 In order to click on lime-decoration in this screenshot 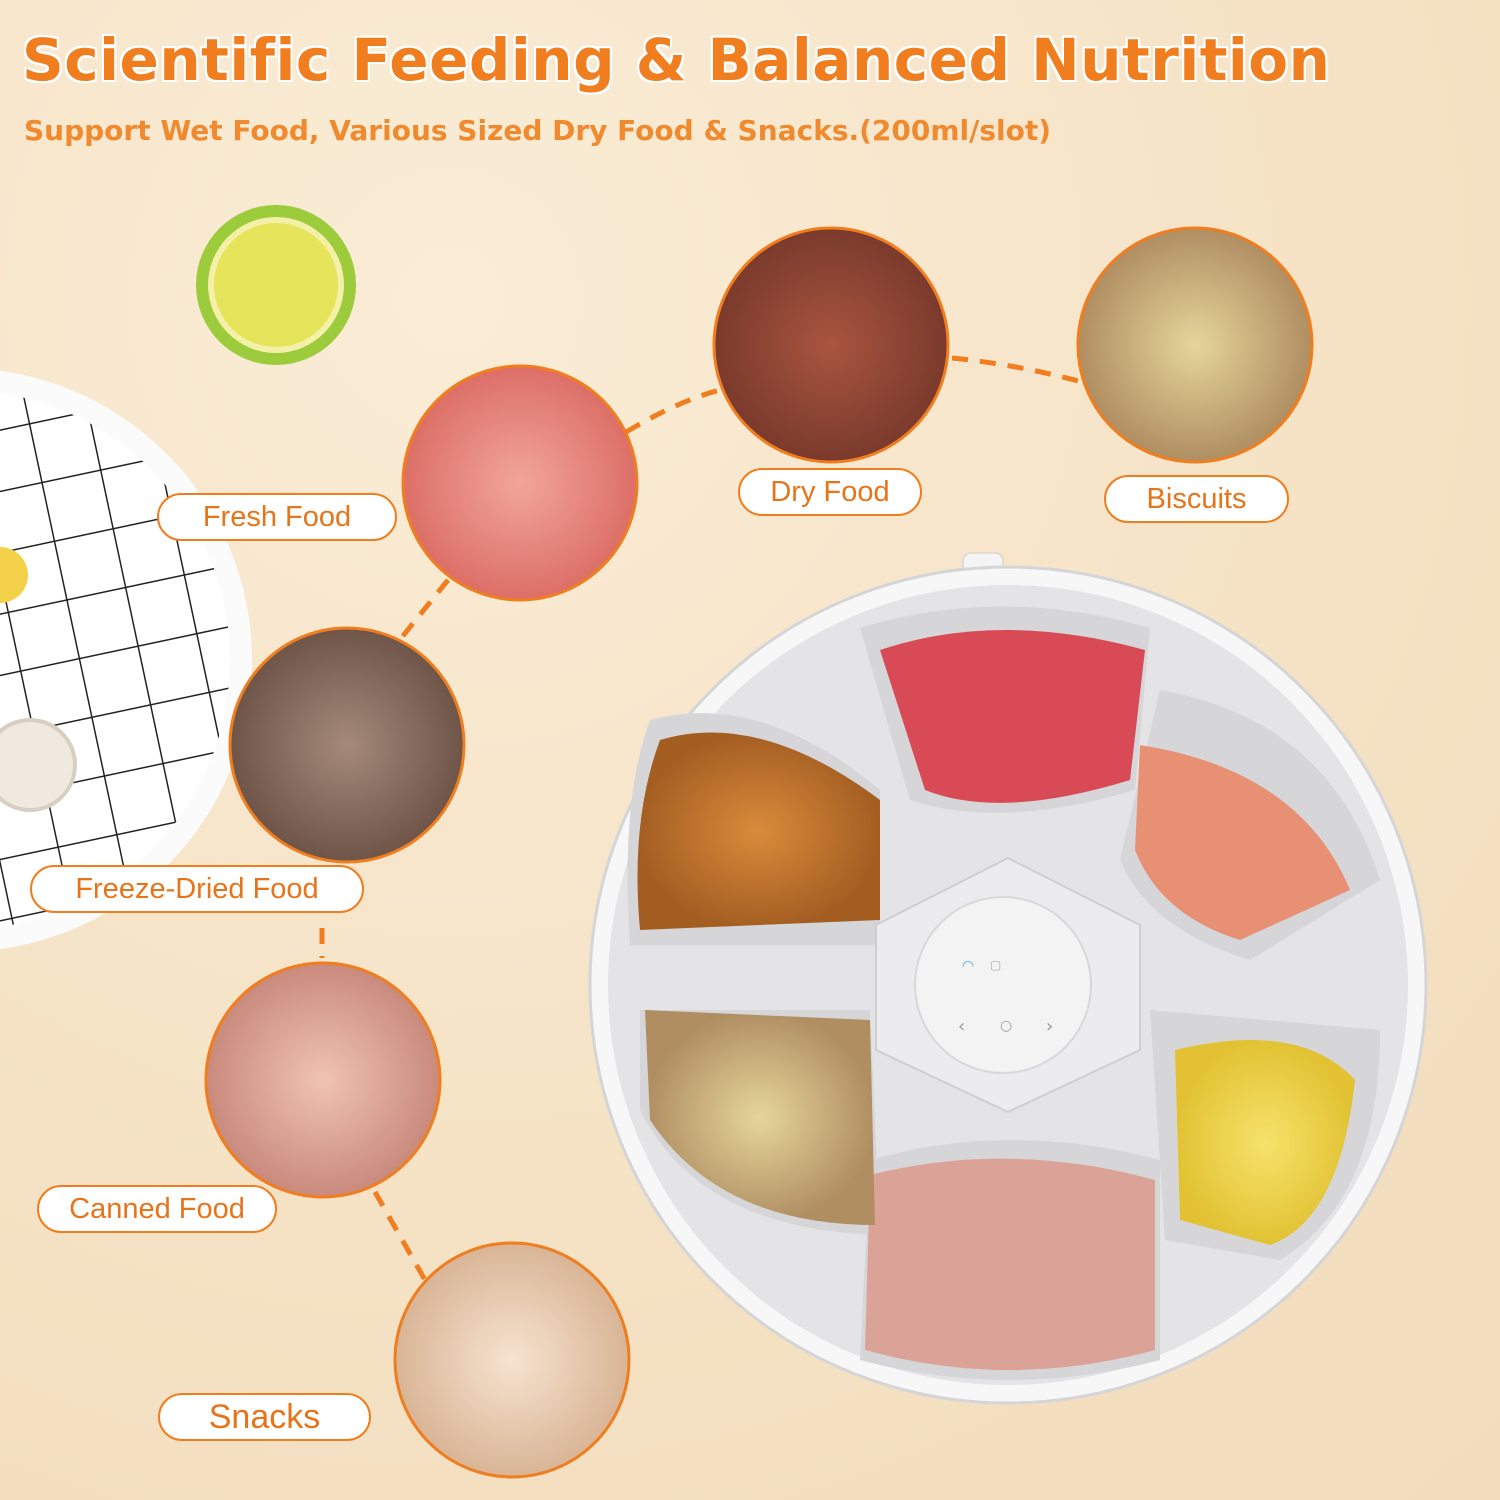, I will do `click(276, 285)`.